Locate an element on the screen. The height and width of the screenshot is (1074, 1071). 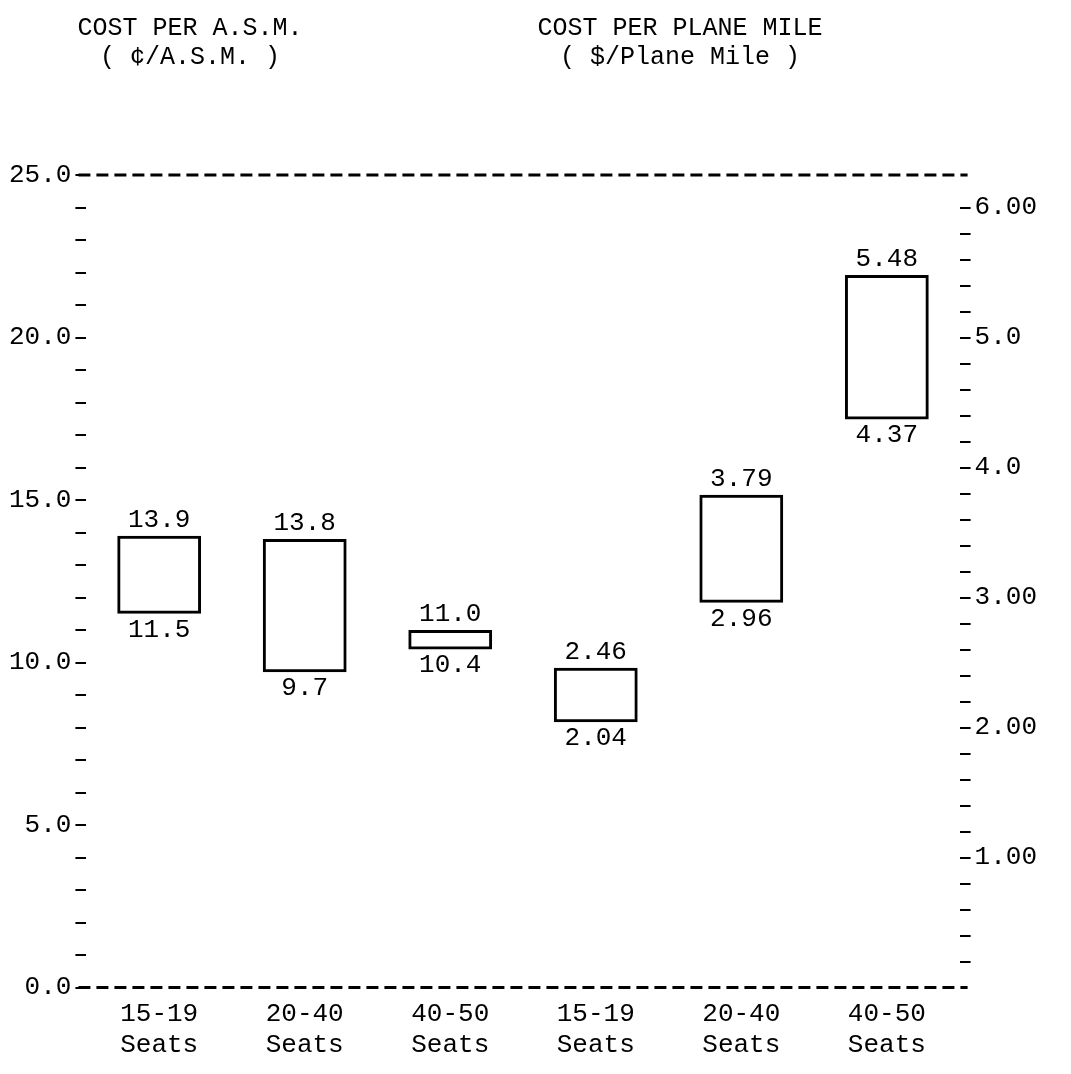
y-tick-label: 20.0 is located at coordinates (40, 337).